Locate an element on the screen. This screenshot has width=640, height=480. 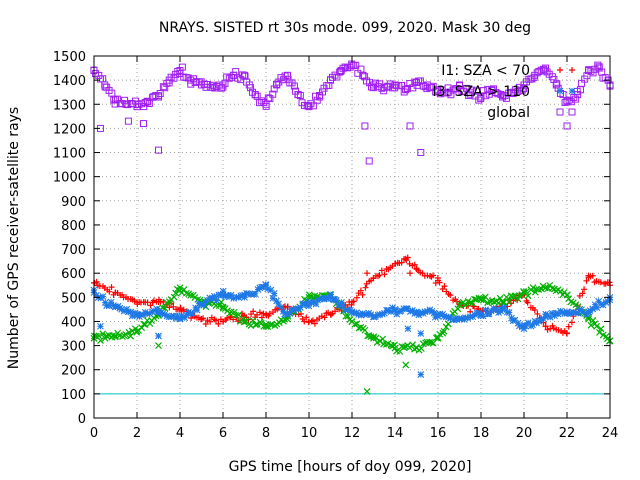
y-tick-label: 500 is located at coordinates (73, 298).